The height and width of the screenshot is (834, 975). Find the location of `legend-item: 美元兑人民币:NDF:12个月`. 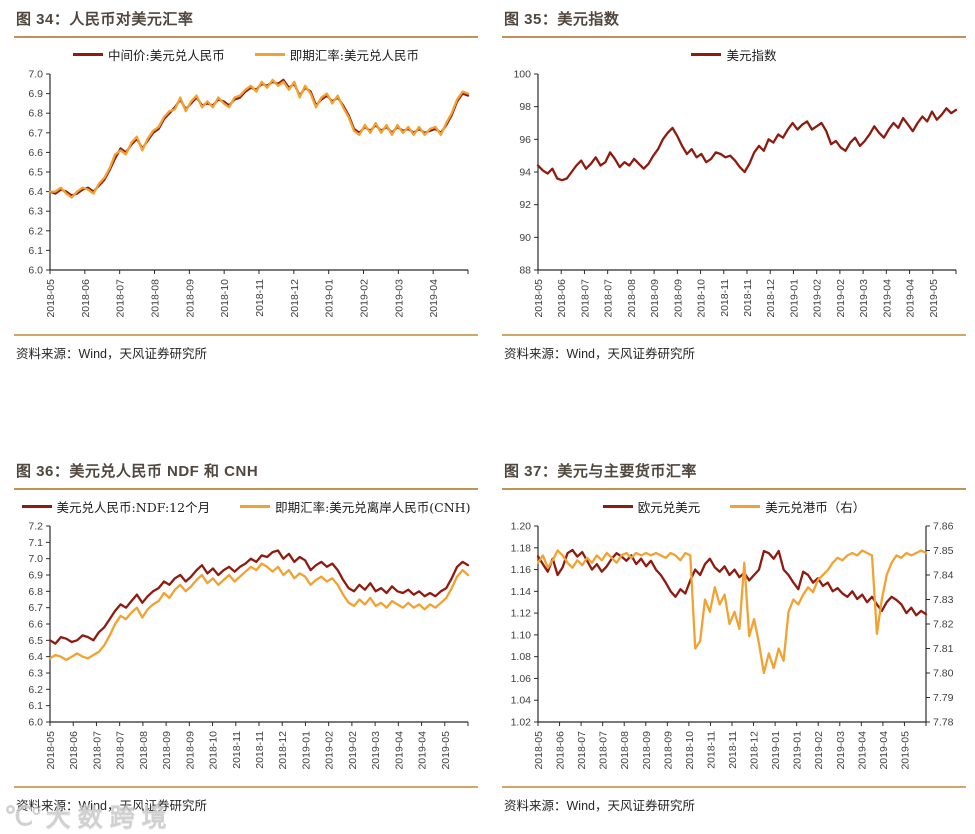

legend-item: 美元兑人民币:NDF:12个月 is located at coordinates (116, 506).